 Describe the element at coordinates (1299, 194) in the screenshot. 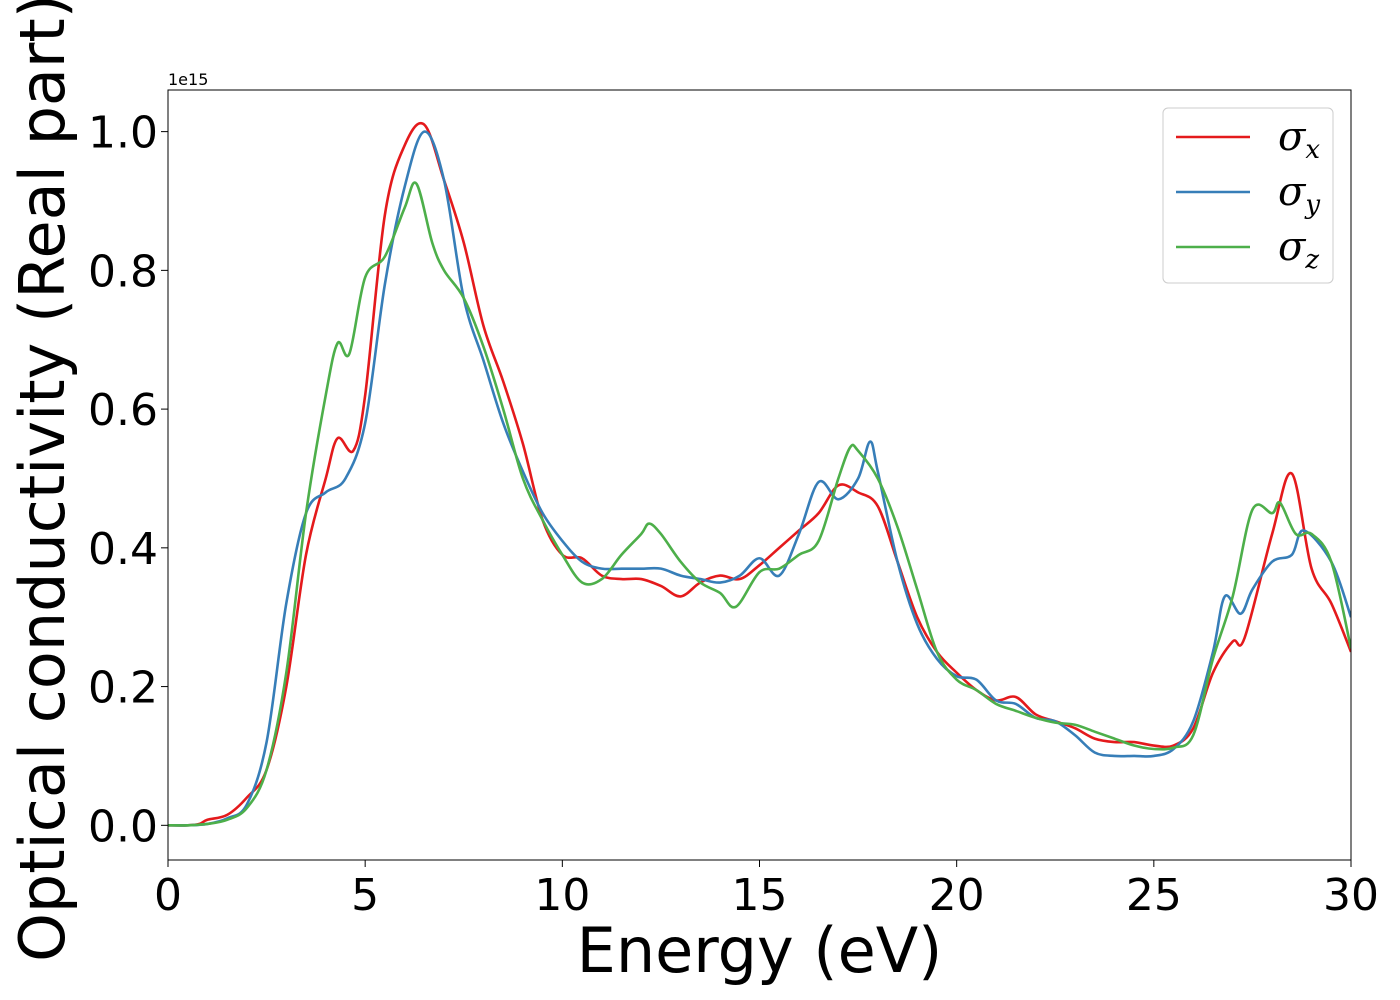

I see `legend-label-y: σy` at that location.